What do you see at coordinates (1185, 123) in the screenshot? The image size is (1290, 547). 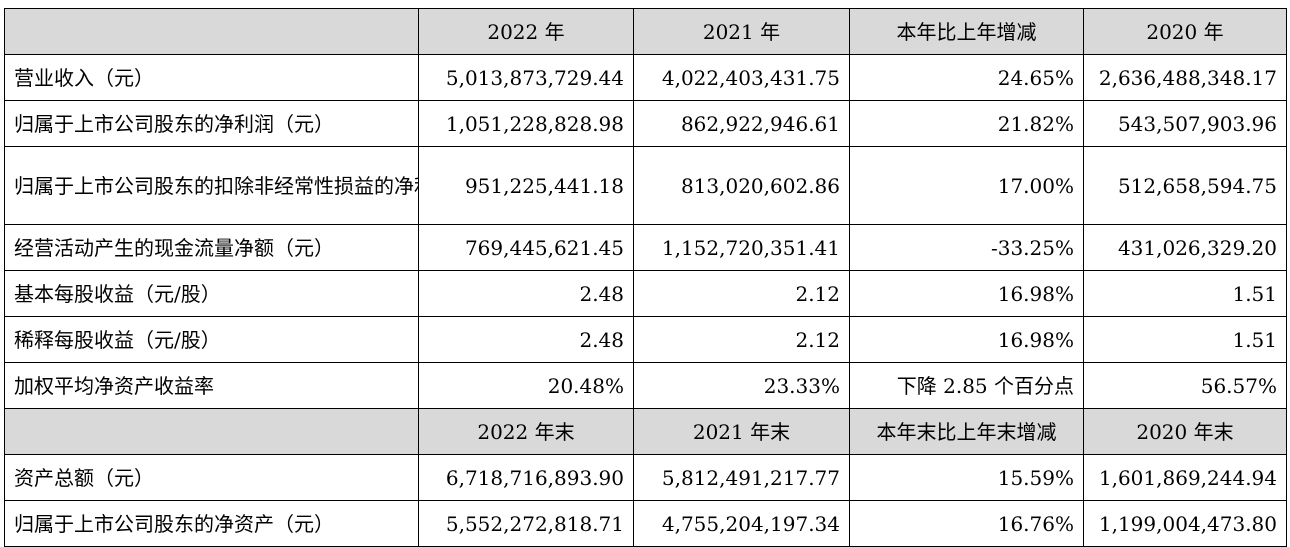 I see `value-2020: 543,507,903.96` at bounding box center [1185, 123].